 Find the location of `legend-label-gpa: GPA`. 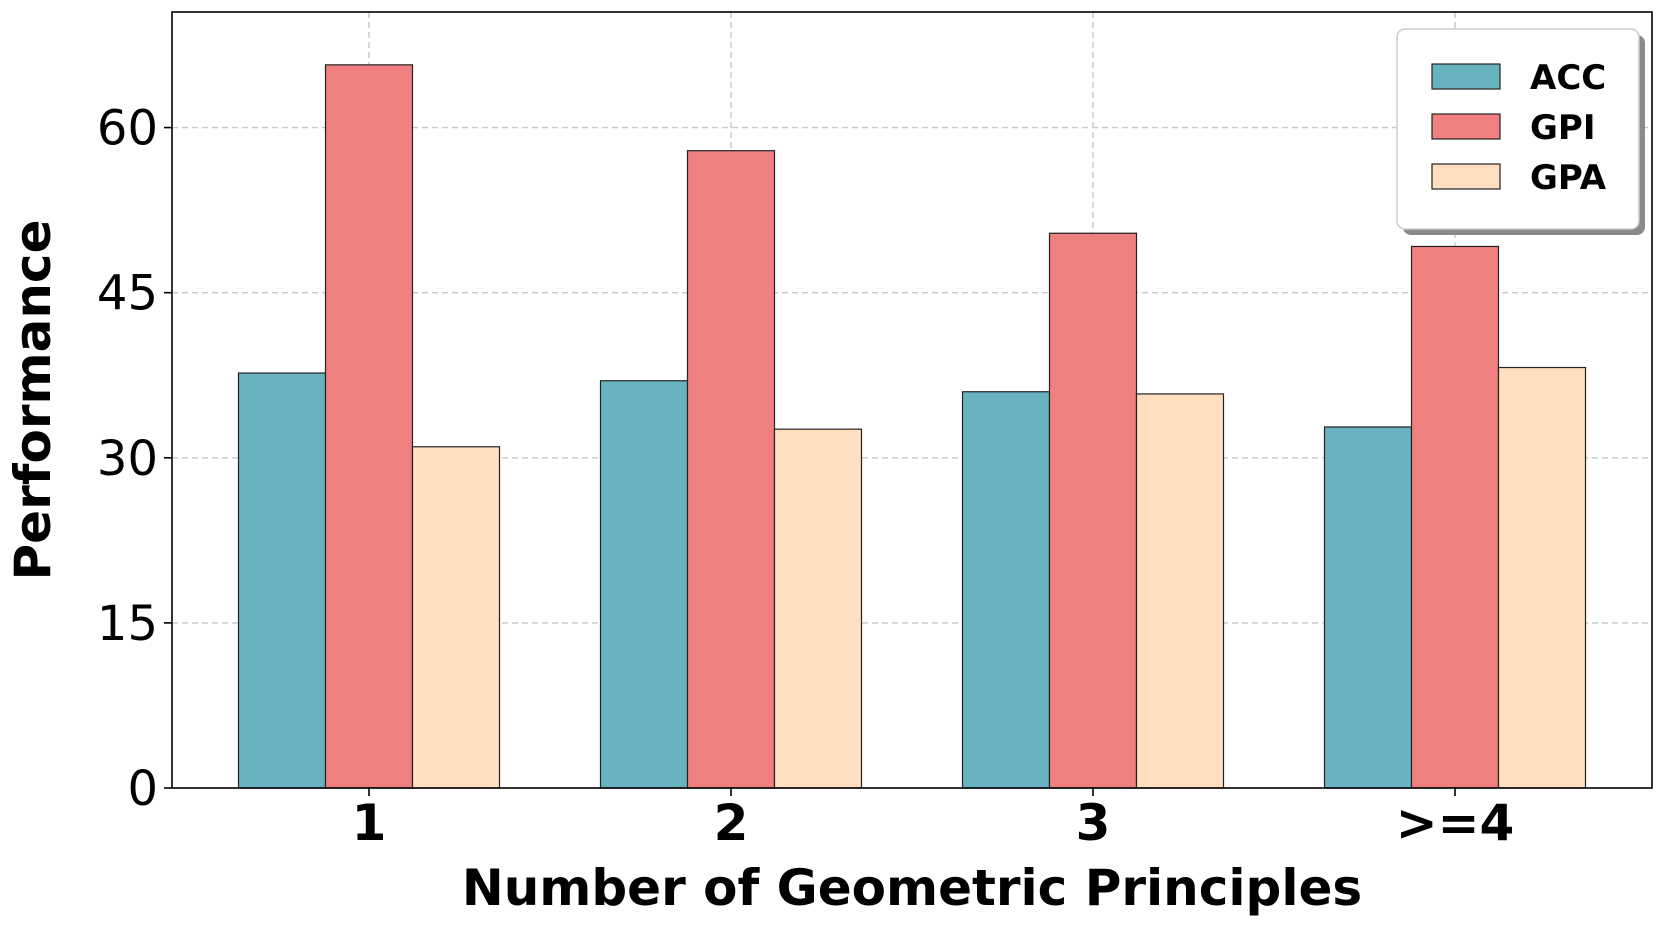

legend-label-gpa: GPA is located at coordinates (1568, 178).